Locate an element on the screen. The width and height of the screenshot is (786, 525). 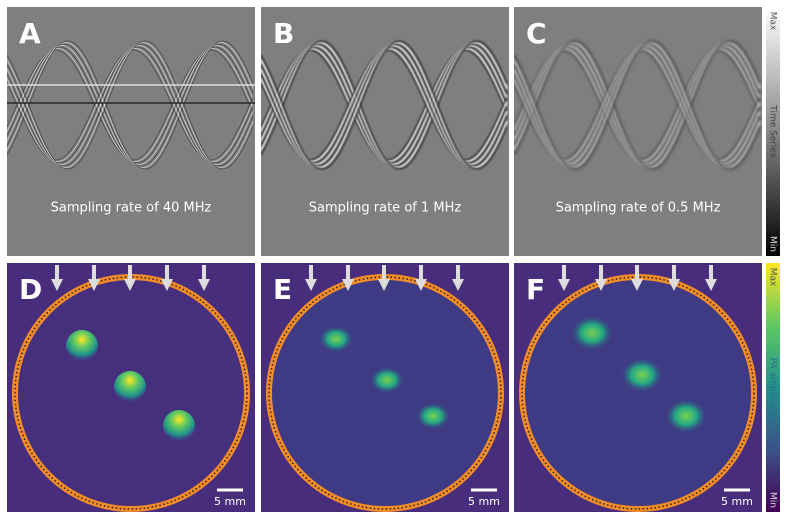
panel: Sampling rate of 40 MHz is located at coordinates (131, 131).